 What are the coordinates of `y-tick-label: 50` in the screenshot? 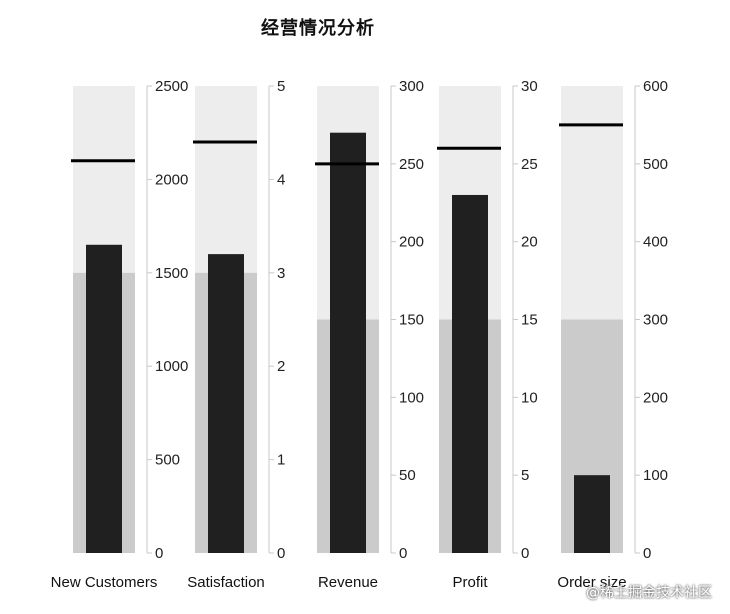 It's located at (407, 475).